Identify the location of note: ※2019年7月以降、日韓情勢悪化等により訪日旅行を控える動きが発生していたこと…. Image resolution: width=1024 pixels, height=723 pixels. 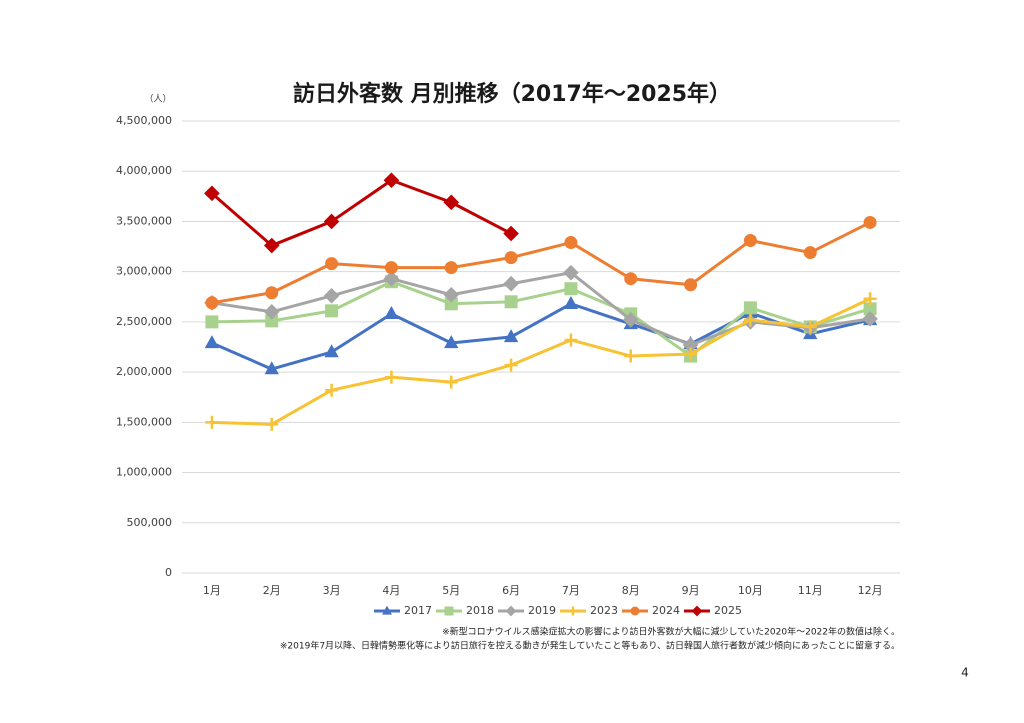
(590, 646).